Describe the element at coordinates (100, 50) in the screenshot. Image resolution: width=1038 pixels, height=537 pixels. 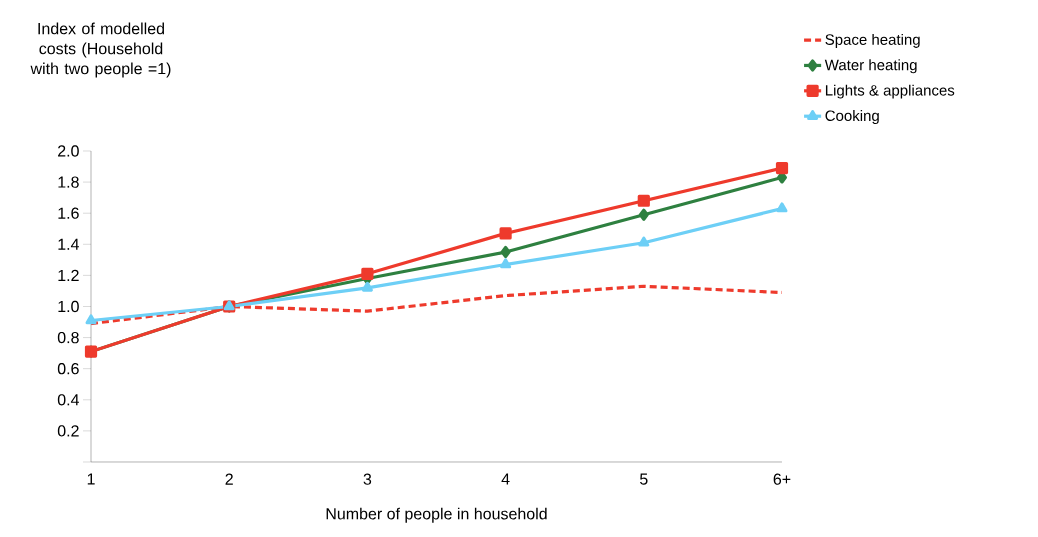
I see `y-axis-title: Index of modelled costs (Household with two people =1)` at that location.